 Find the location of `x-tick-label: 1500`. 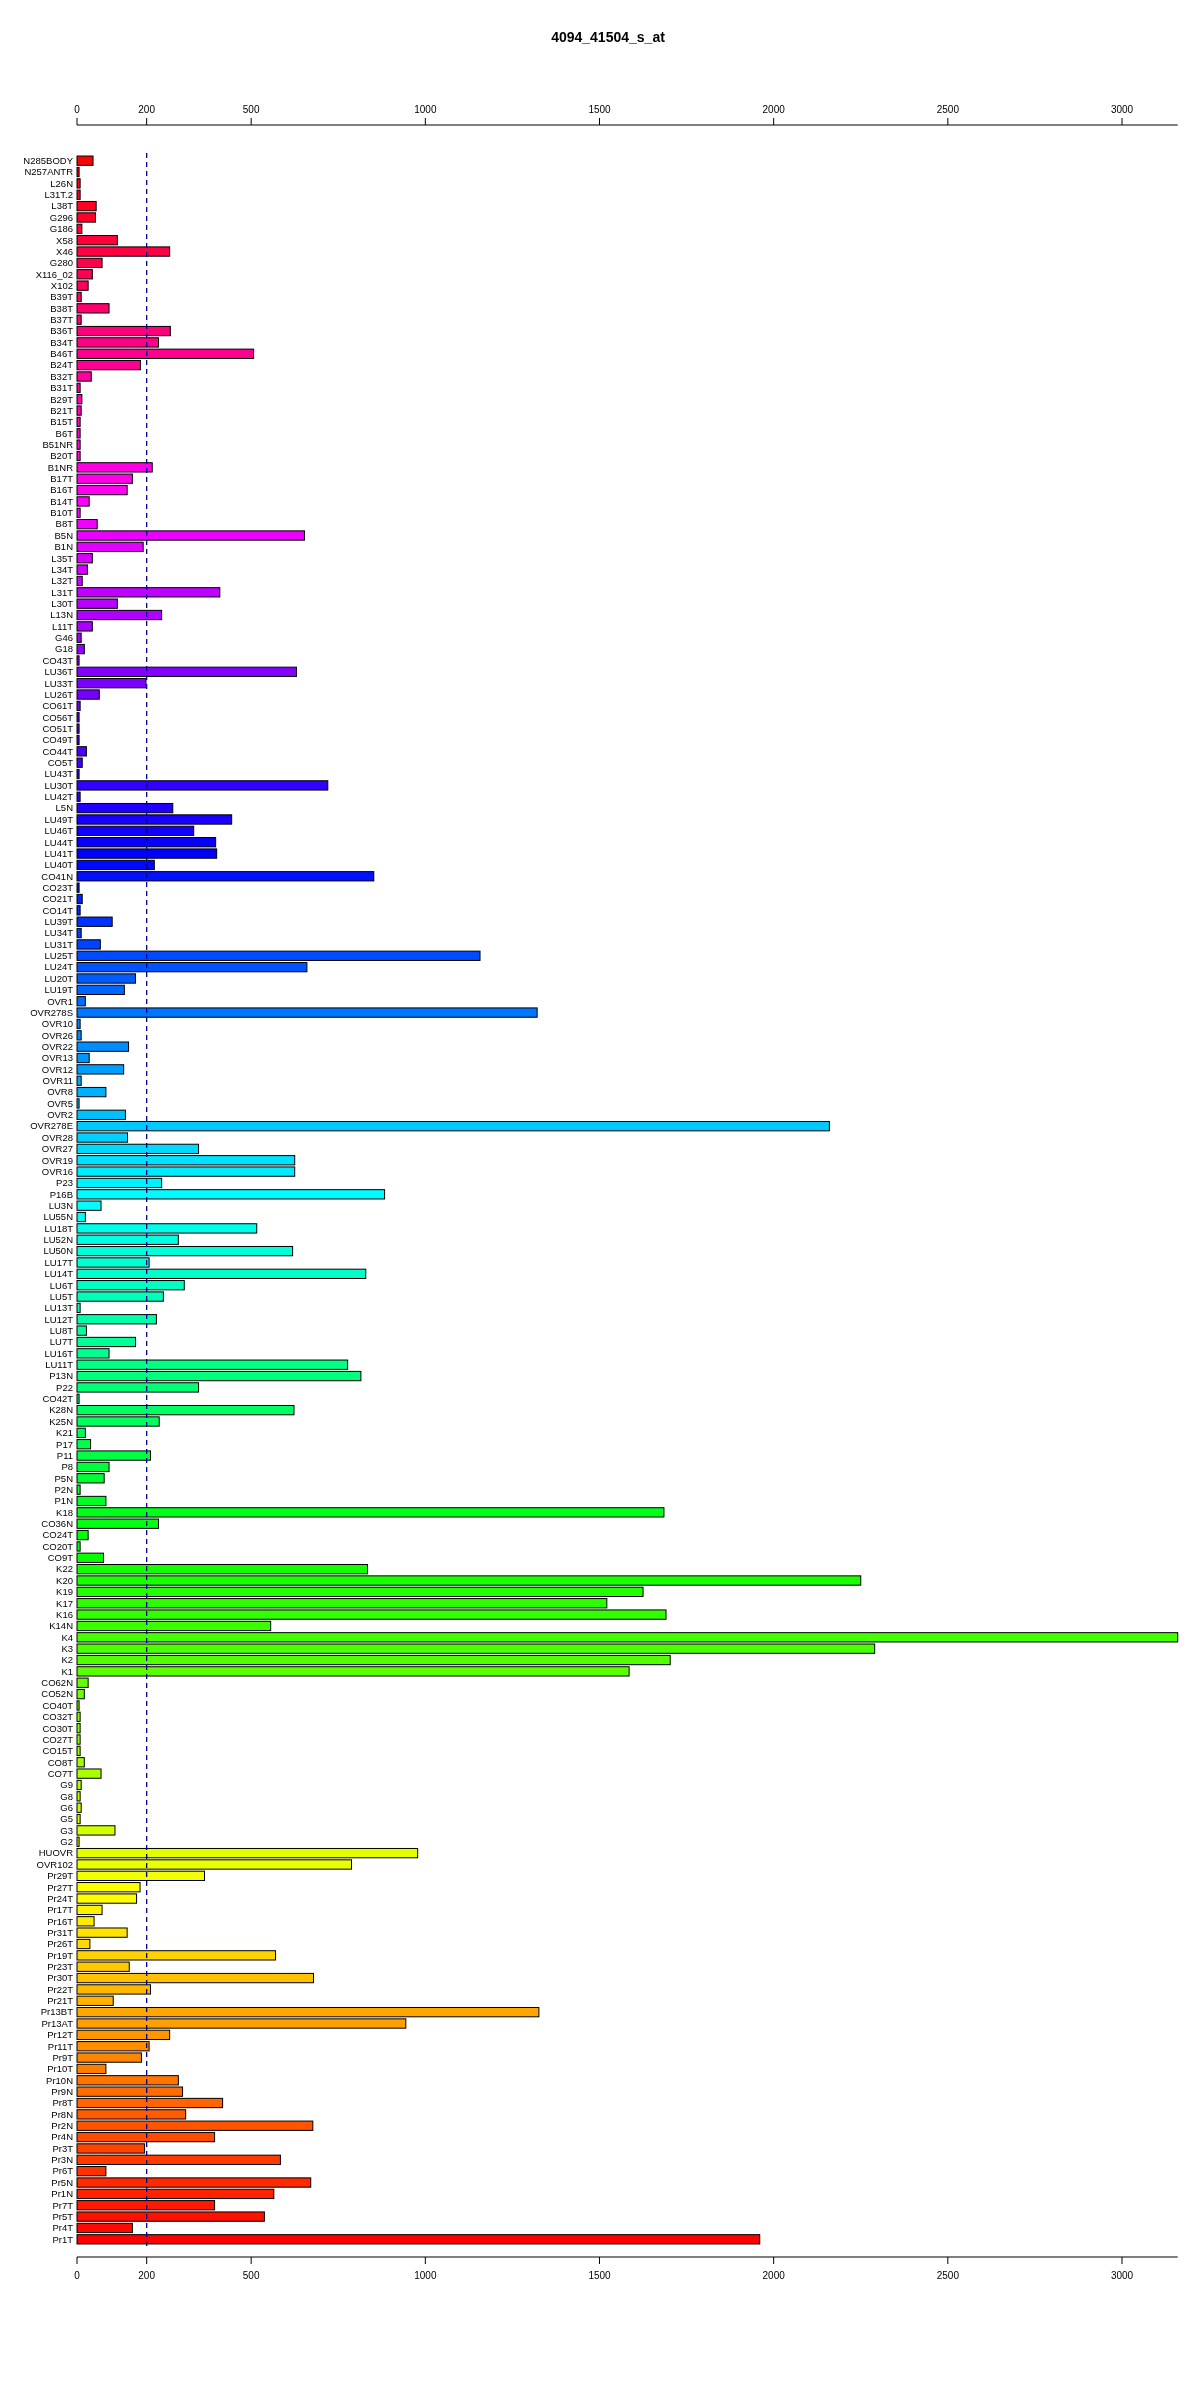

x-tick-label: 1500 is located at coordinates (600, 2275).